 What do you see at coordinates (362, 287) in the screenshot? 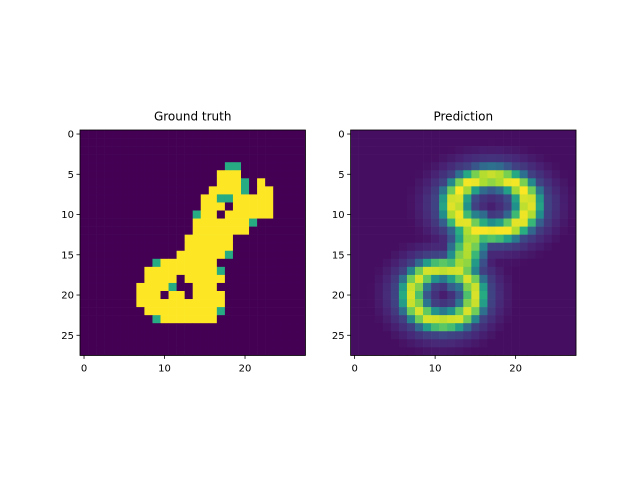
I see `prediction-cell-r19-c1` at bounding box center [362, 287].